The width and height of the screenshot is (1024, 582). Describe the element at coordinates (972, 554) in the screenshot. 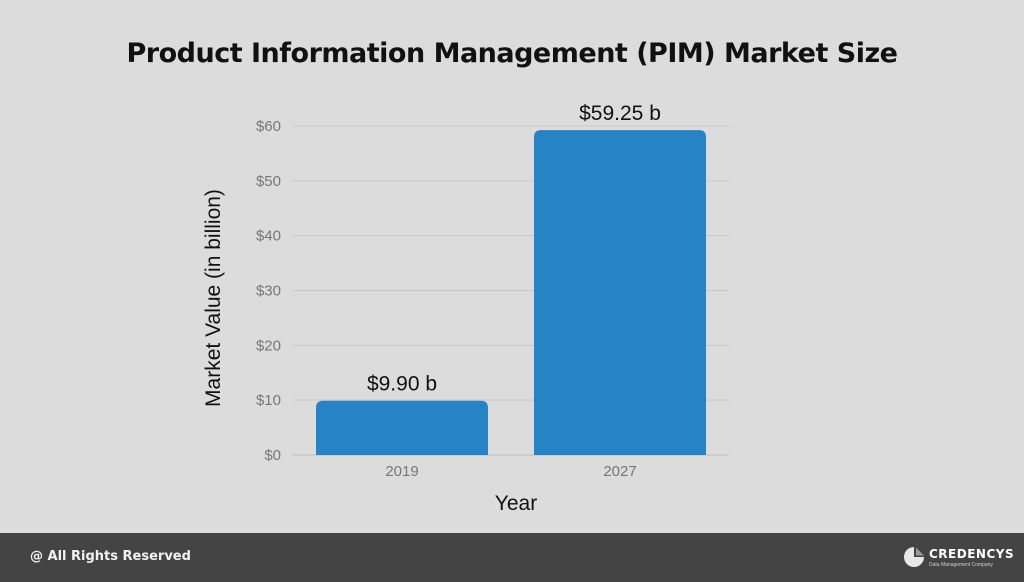

I see `brand-name: CREDENCYS` at that location.